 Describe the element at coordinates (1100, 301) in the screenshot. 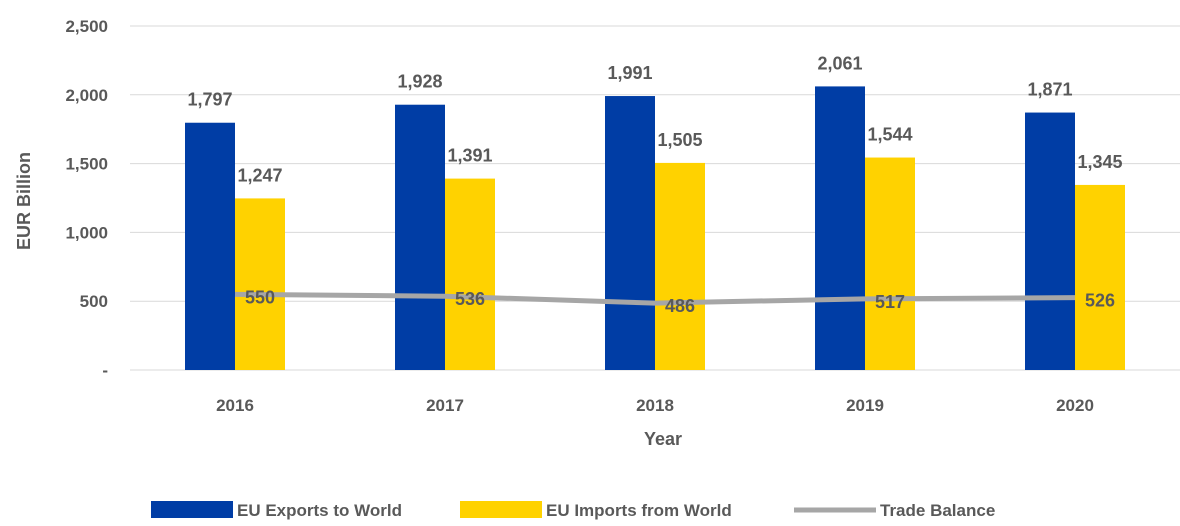

I see `line-data-label: 526` at that location.